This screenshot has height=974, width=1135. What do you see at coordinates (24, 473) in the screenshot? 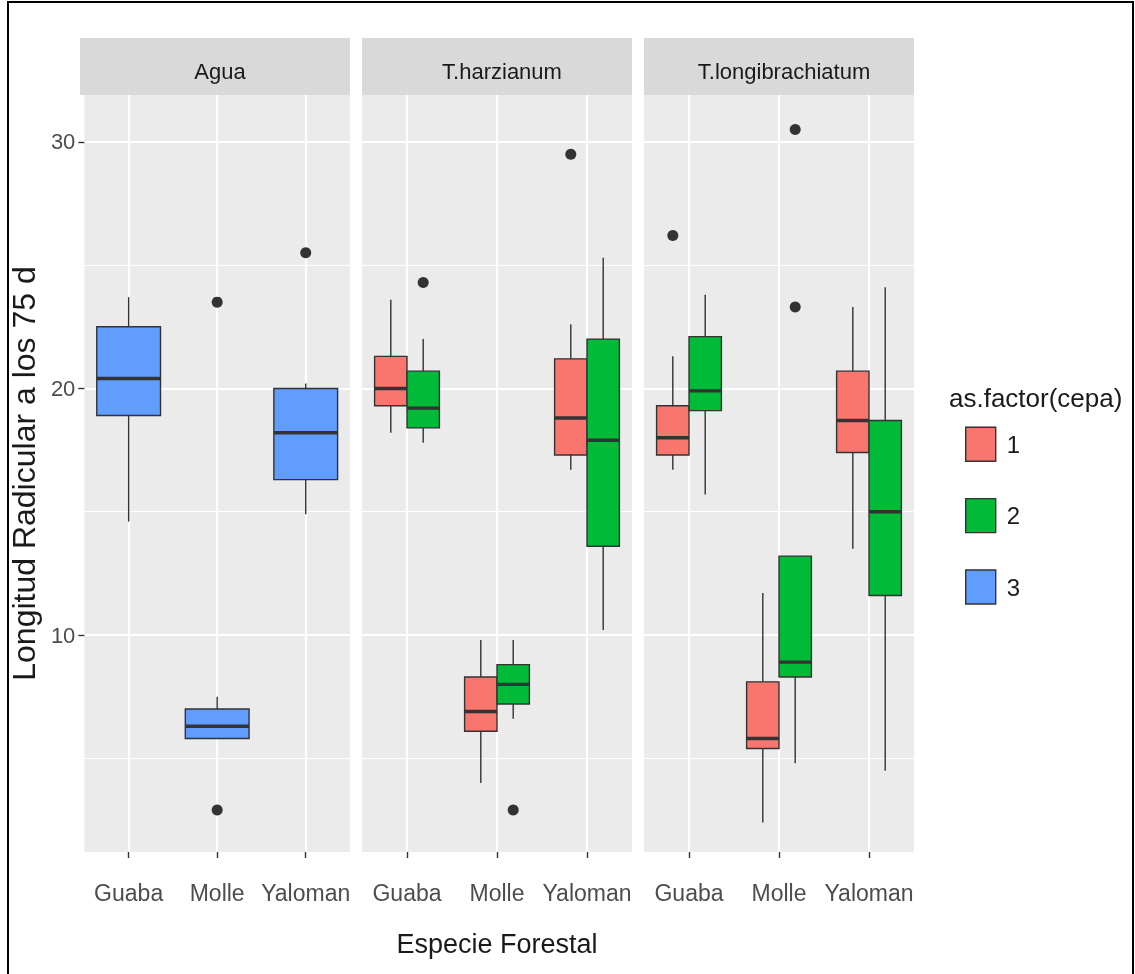
I see `y-axis-title: Longitud Radicular a los 75 d` at bounding box center [24, 473].